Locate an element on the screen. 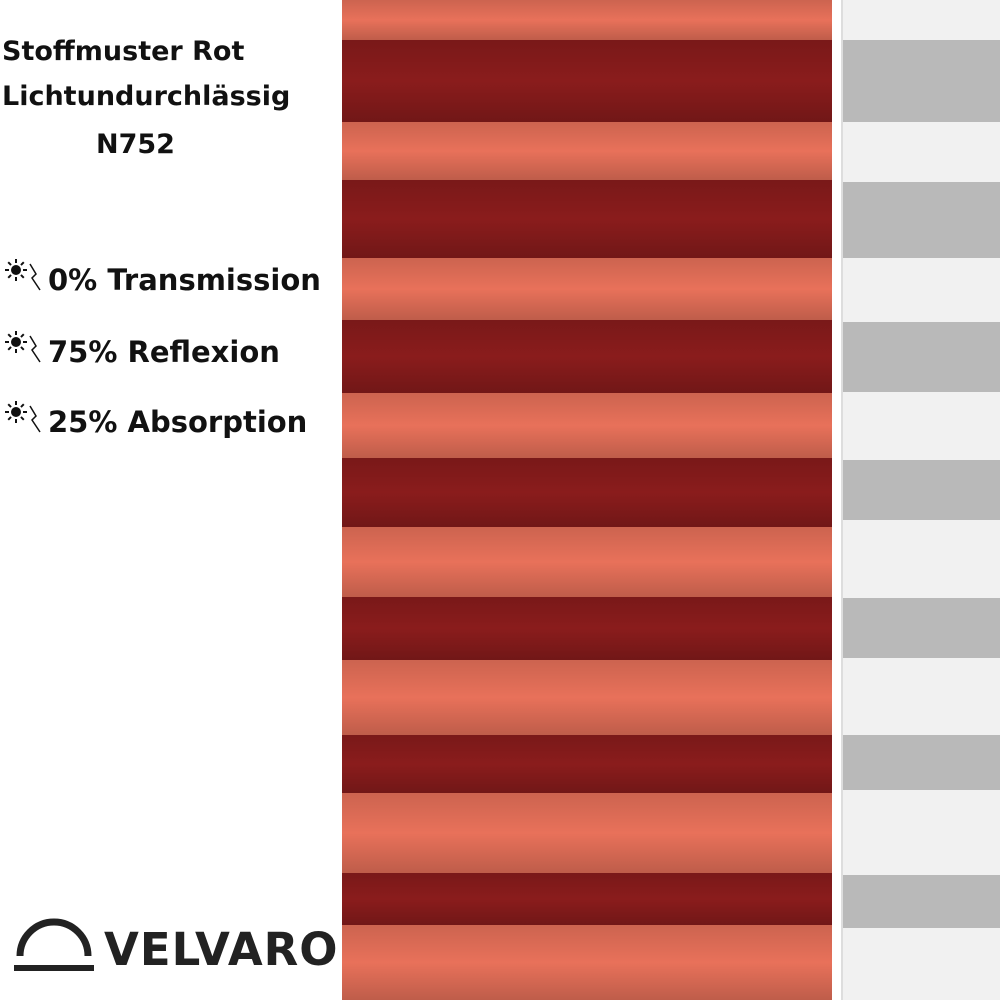 The image size is (1000, 1000). title-line: N752 is located at coordinates (135, 144).